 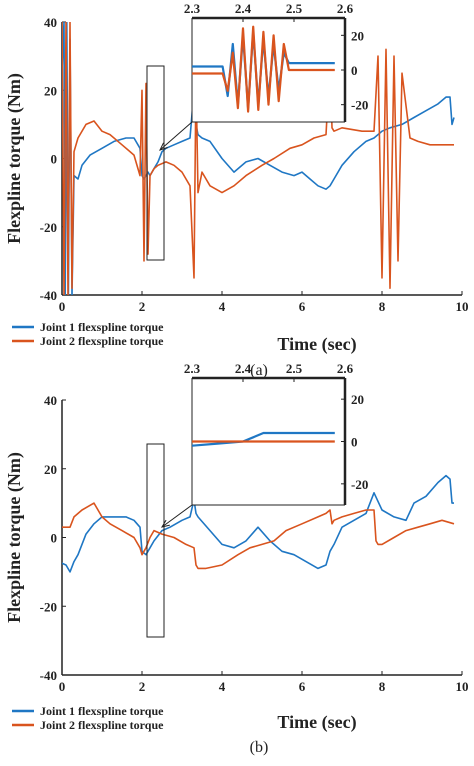 What do you see at coordinates (259, 747) in the screenshot?
I see `panel-caption: (b)` at bounding box center [259, 747].